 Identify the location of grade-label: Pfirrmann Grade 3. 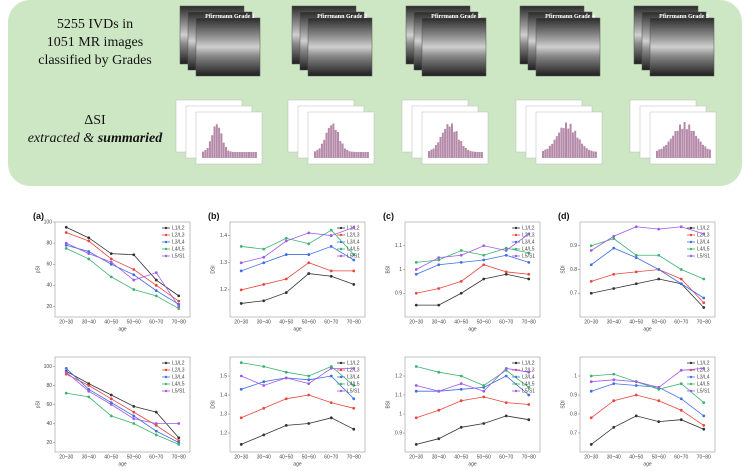
(456, 17).